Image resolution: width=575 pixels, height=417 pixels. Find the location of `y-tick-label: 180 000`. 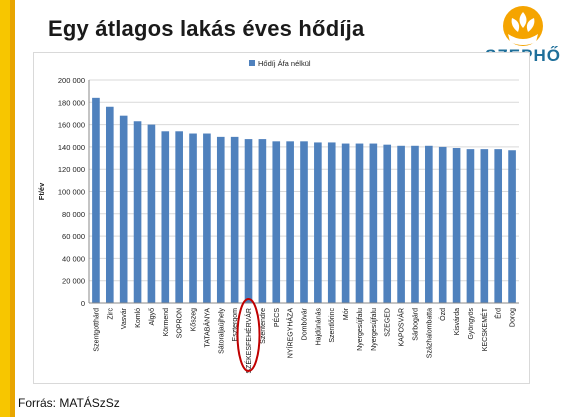

y-tick-label: 180 000 is located at coordinates (71, 102).